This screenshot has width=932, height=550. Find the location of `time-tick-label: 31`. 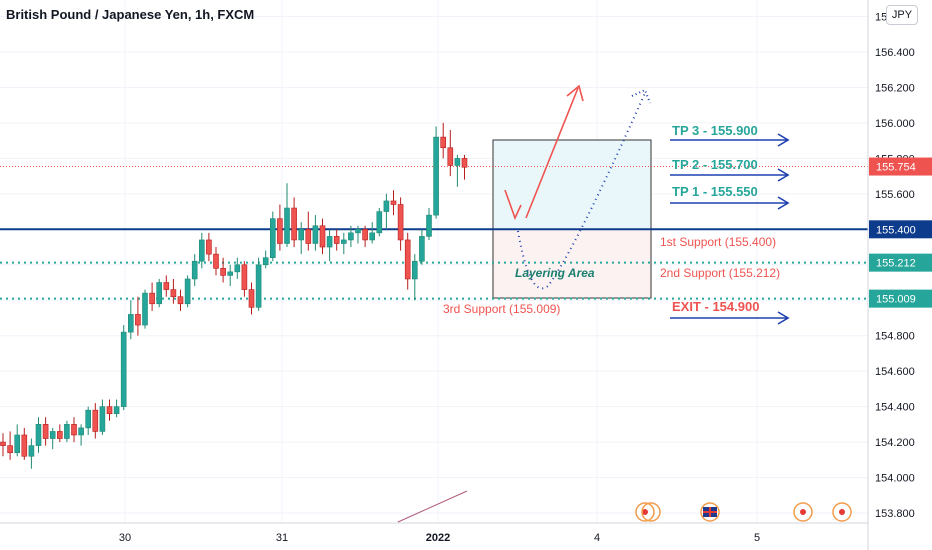

time-tick-label: 31 is located at coordinates (282, 538).